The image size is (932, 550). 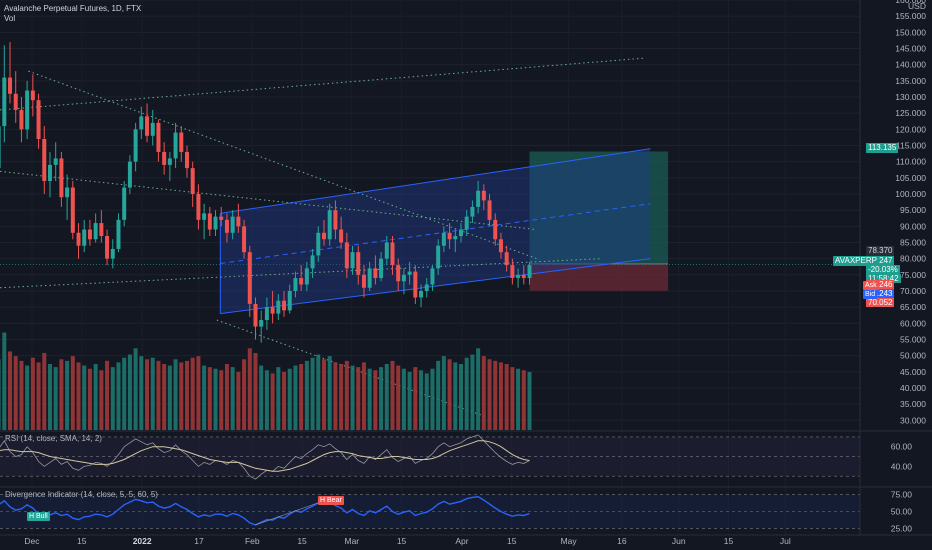 What do you see at coordinates (466, 455) in the screenshot?
I see `rsi-pane` at bounding box center [466, 455].